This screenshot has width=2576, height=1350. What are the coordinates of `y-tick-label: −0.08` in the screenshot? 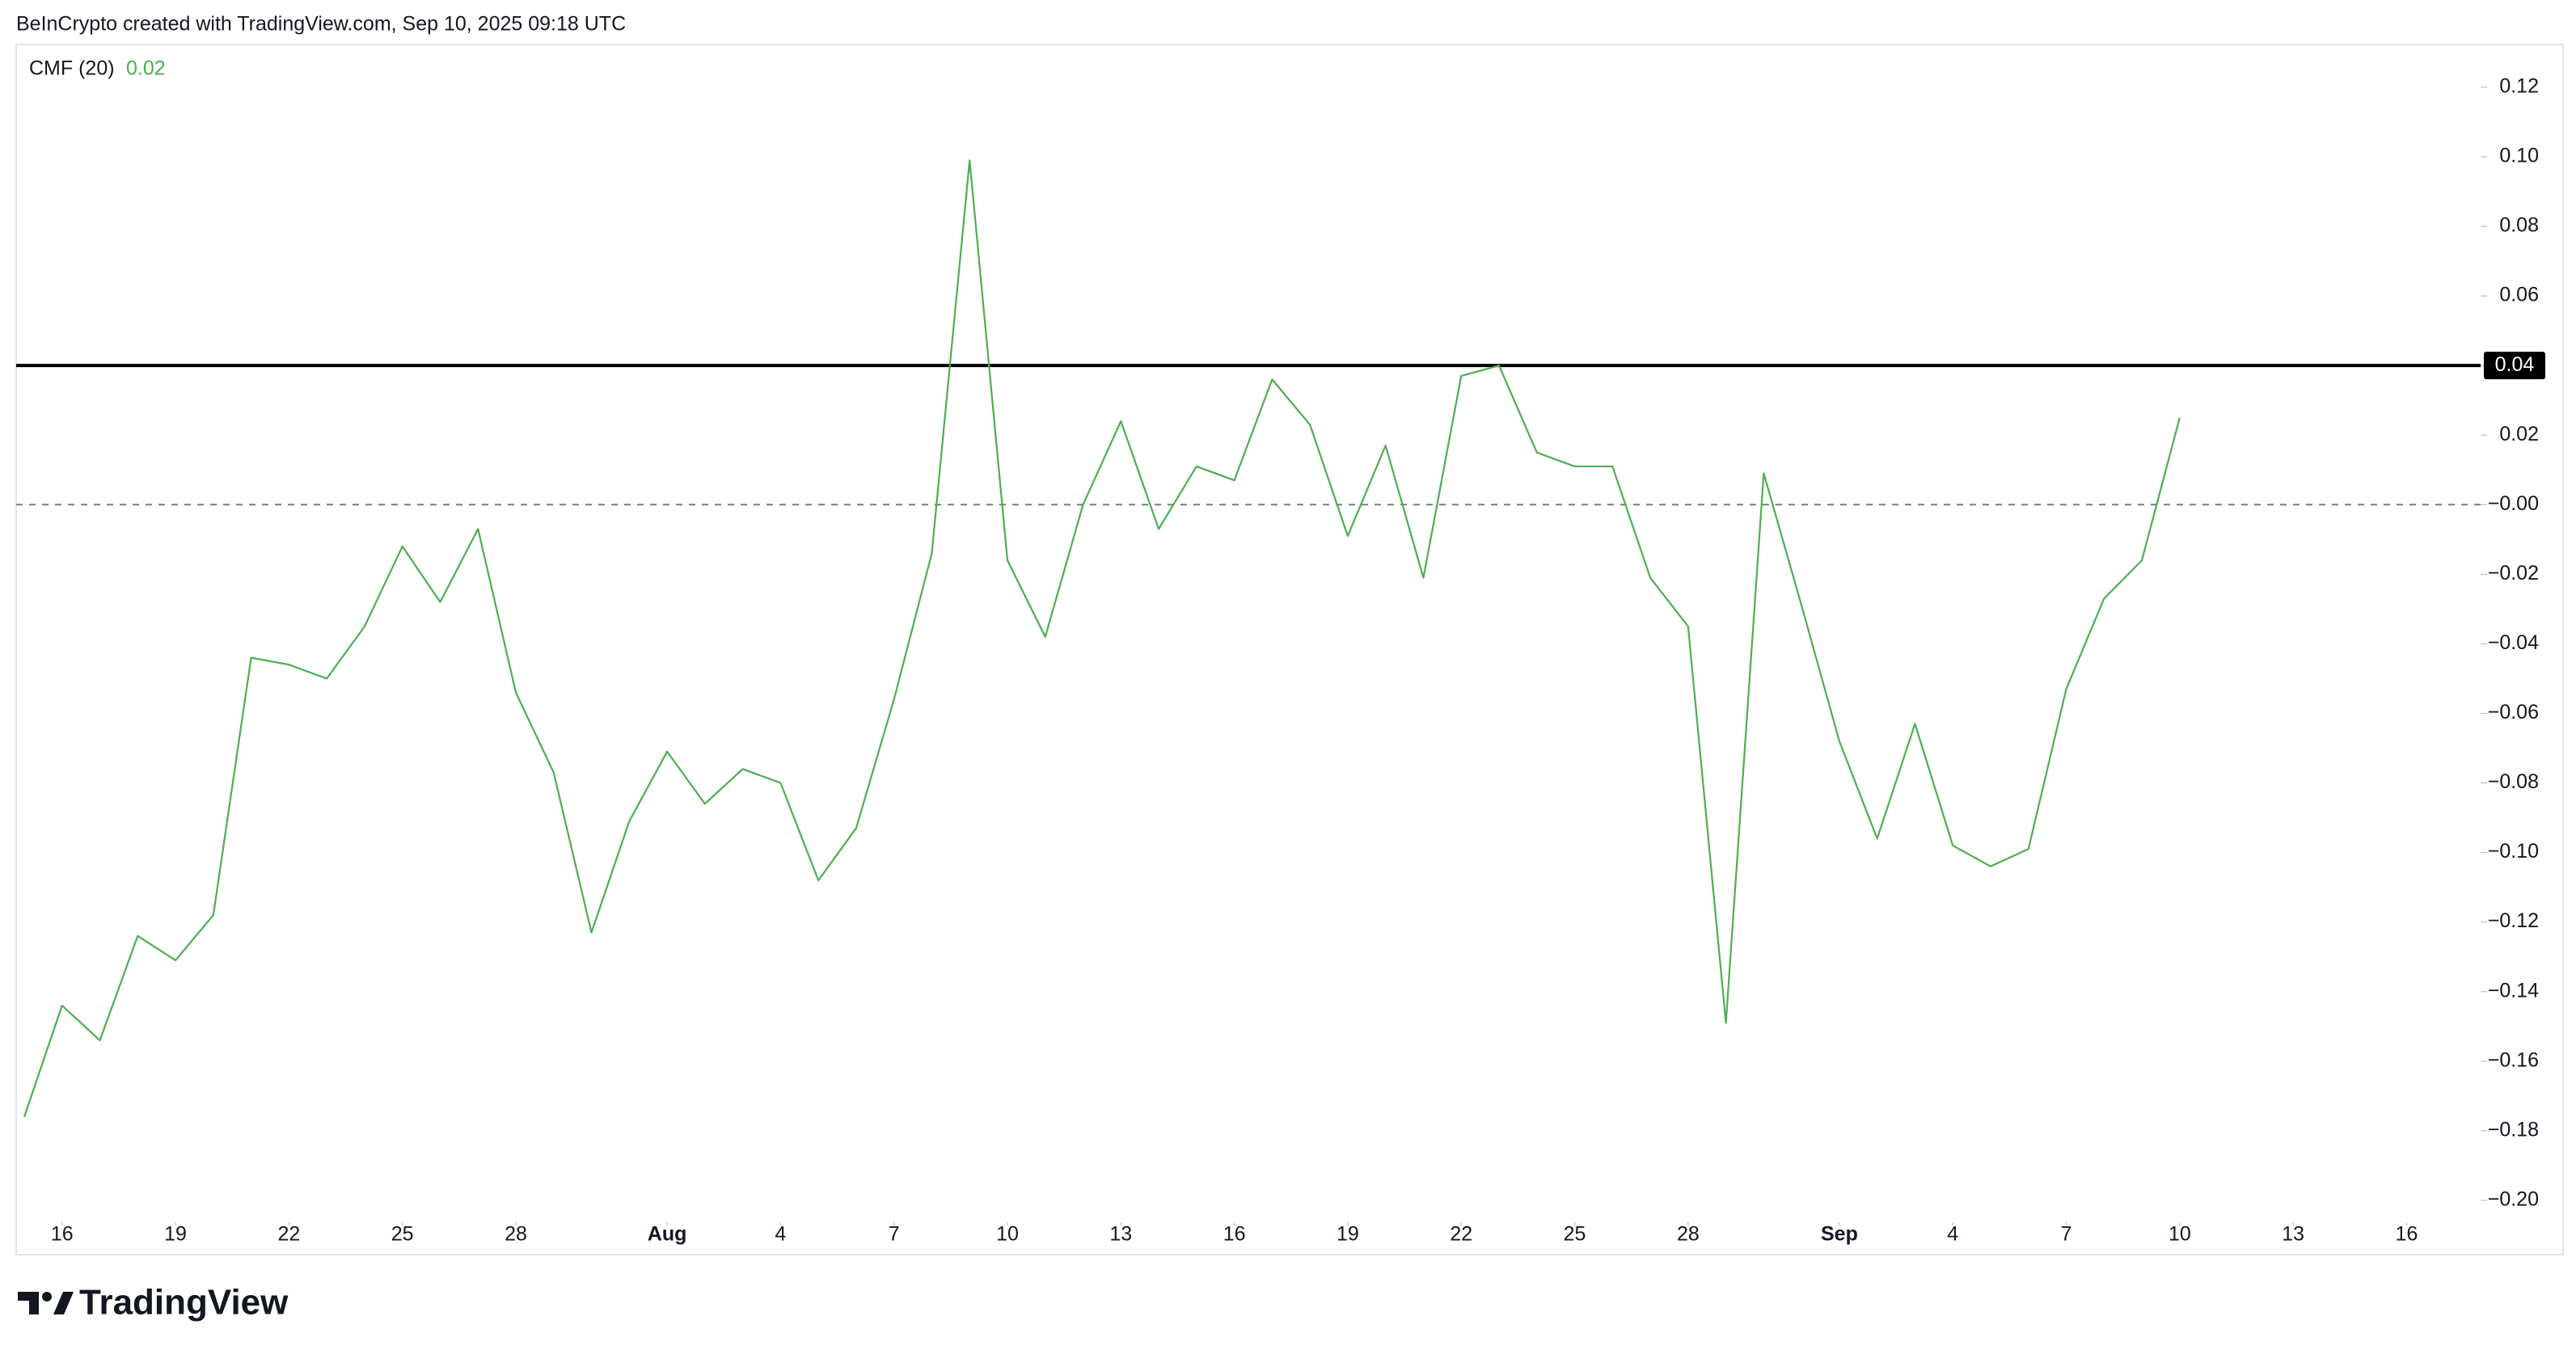 It's located at (2513, 781).